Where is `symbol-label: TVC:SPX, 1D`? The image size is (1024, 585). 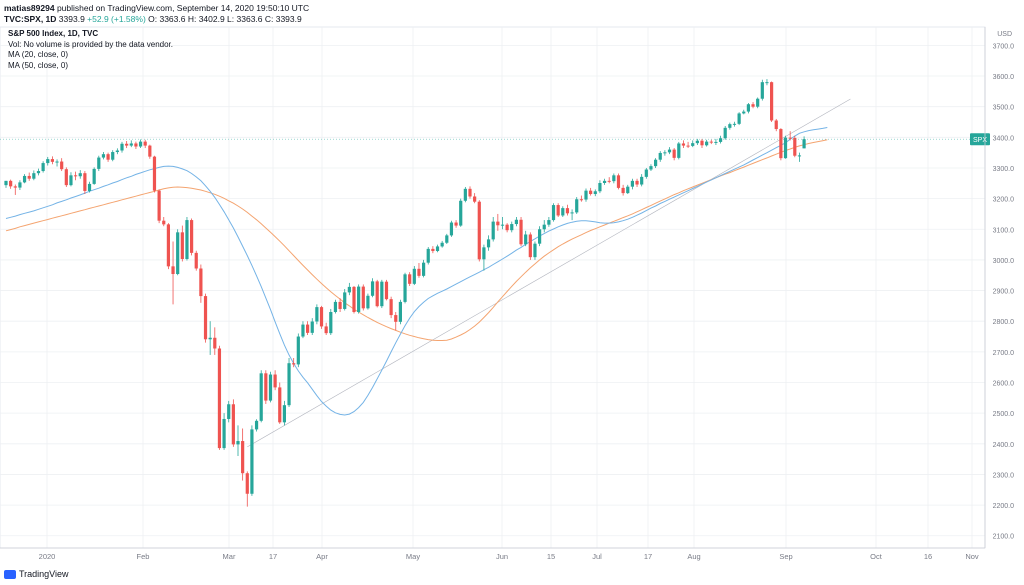
symbol-label: TVC:SPX, 1D is located at coordinates (30, 19).